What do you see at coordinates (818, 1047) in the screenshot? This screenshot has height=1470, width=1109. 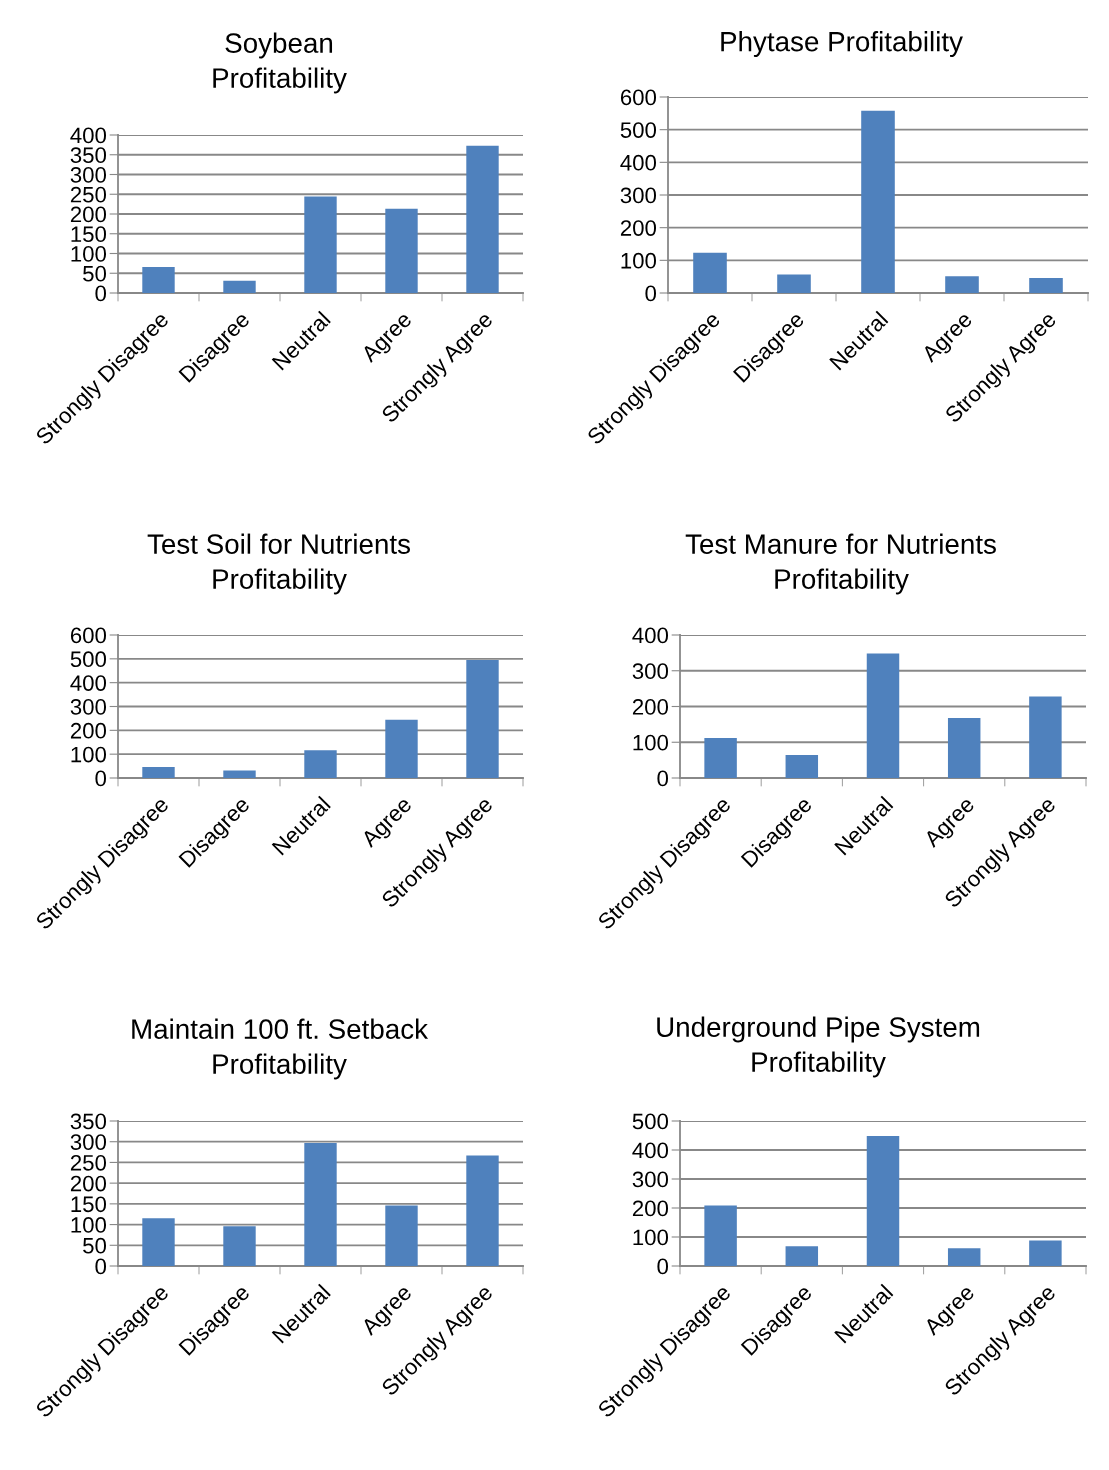 I see `chart-title: Underground Pipe System Profitability` at bounding box center [818, 1047].